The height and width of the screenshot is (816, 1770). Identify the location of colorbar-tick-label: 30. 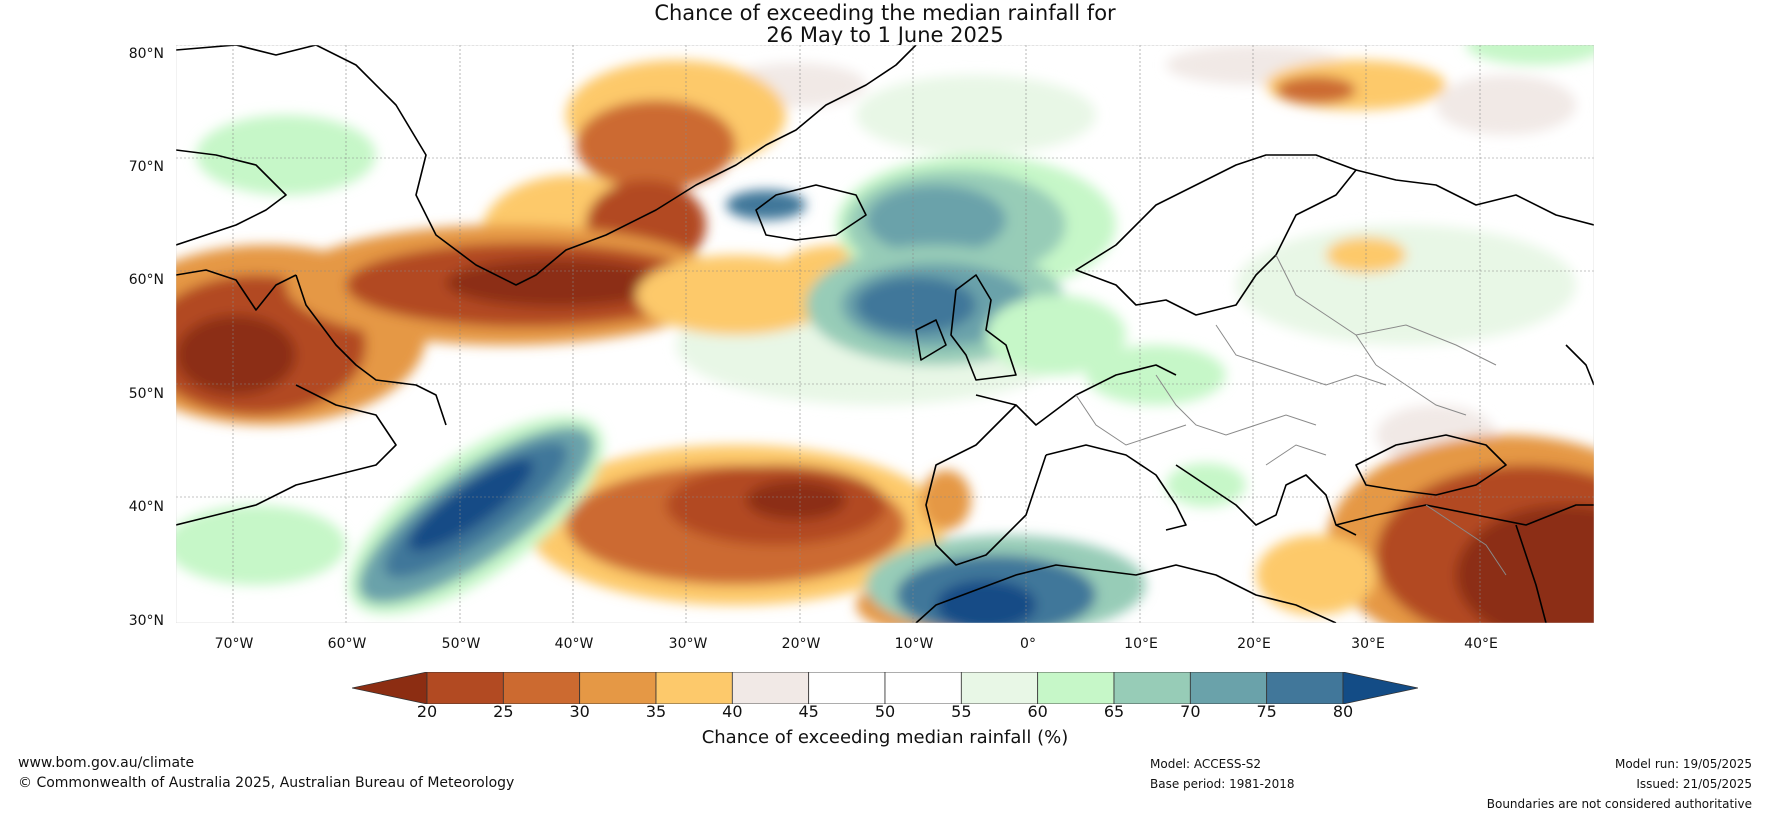
(579, 711).